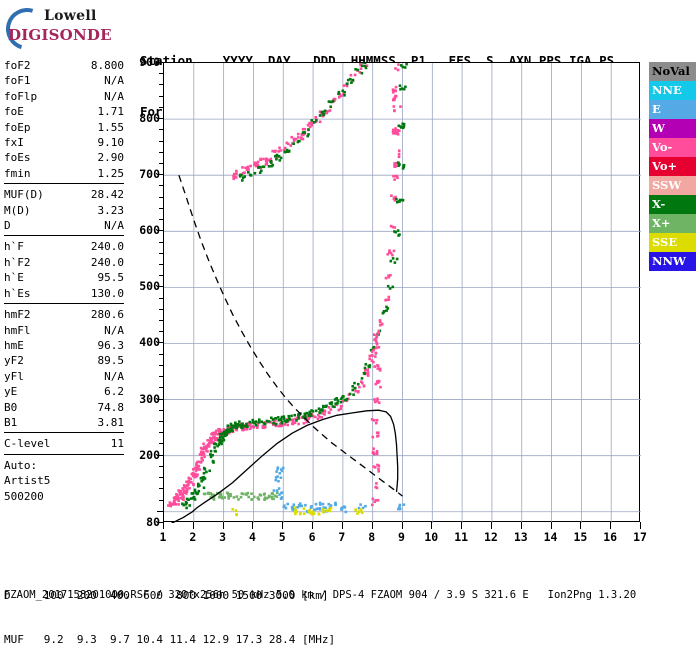 The height and width of the screenshot is (662, 700). Describe the element at coordinates (143, 286) in the screenshot. I see `y-tick-label: 500` at that location.